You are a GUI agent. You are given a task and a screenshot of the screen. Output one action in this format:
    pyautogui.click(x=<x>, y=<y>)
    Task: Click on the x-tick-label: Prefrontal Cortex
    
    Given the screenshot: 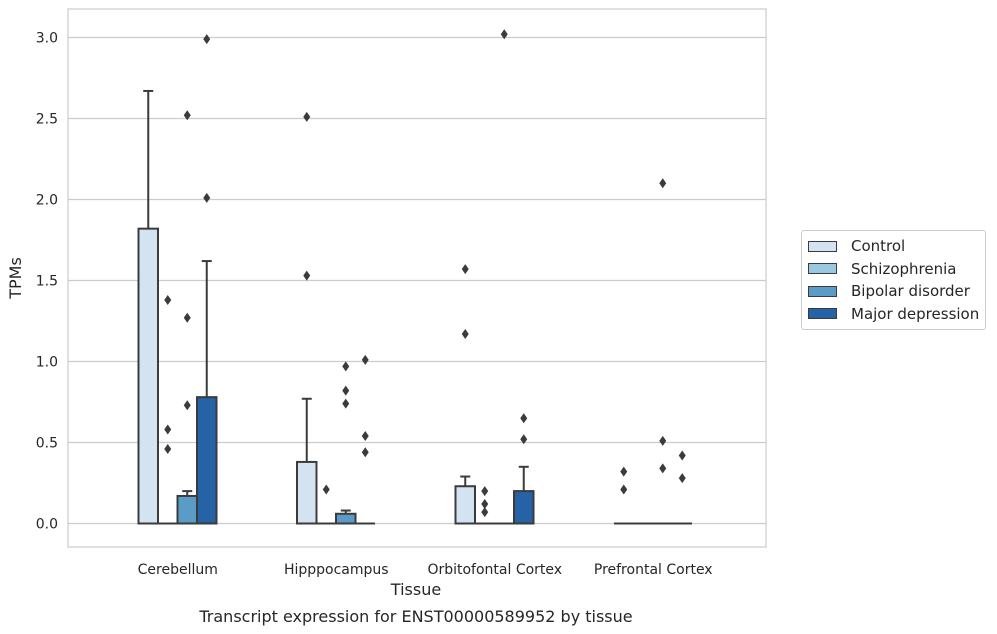 What is the action you would take?
    pyautogui.click(x=653, y=570)
    